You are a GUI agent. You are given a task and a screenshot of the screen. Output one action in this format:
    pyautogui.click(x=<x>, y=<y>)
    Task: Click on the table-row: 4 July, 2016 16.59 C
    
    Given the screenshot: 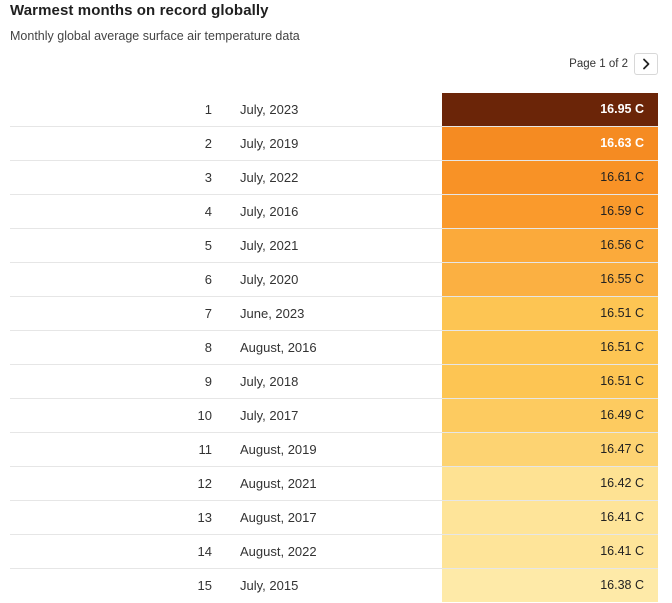 What is the action you would take?
    pyautogui.click(x=334, y=212)
    